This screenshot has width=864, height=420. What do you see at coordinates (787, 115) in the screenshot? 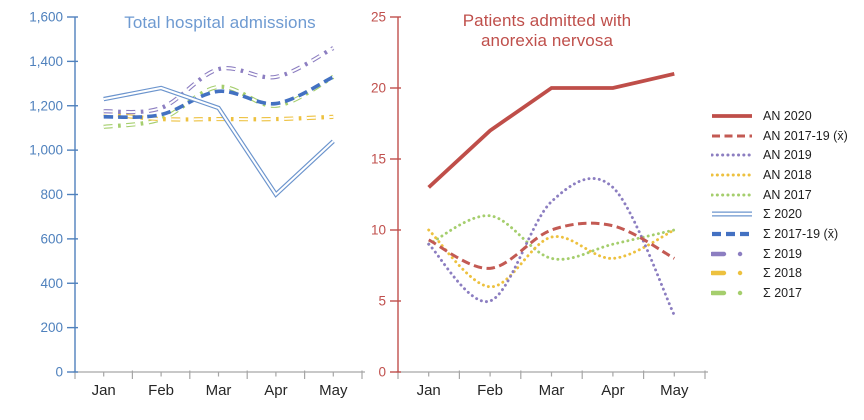
I see `legend-label: AN 2020` at bounding box center [787, 115].